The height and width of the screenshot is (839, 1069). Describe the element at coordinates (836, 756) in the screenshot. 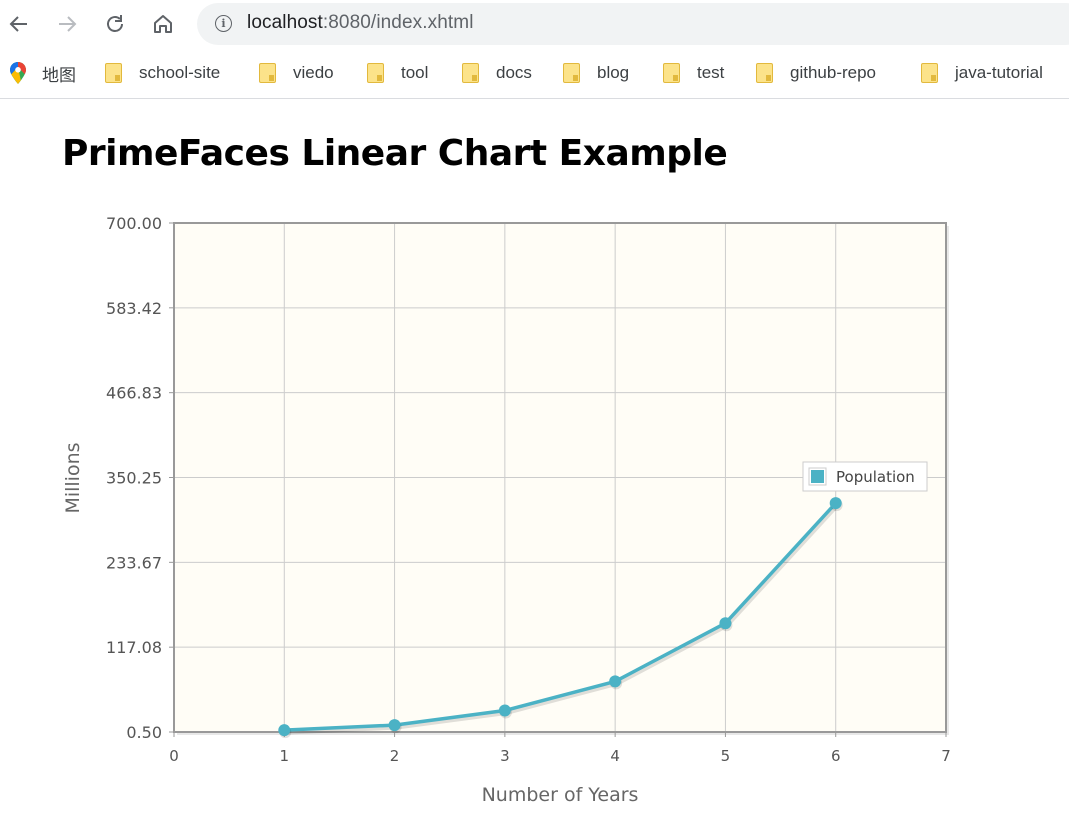

I see `x-tick-label: 6` at that location.